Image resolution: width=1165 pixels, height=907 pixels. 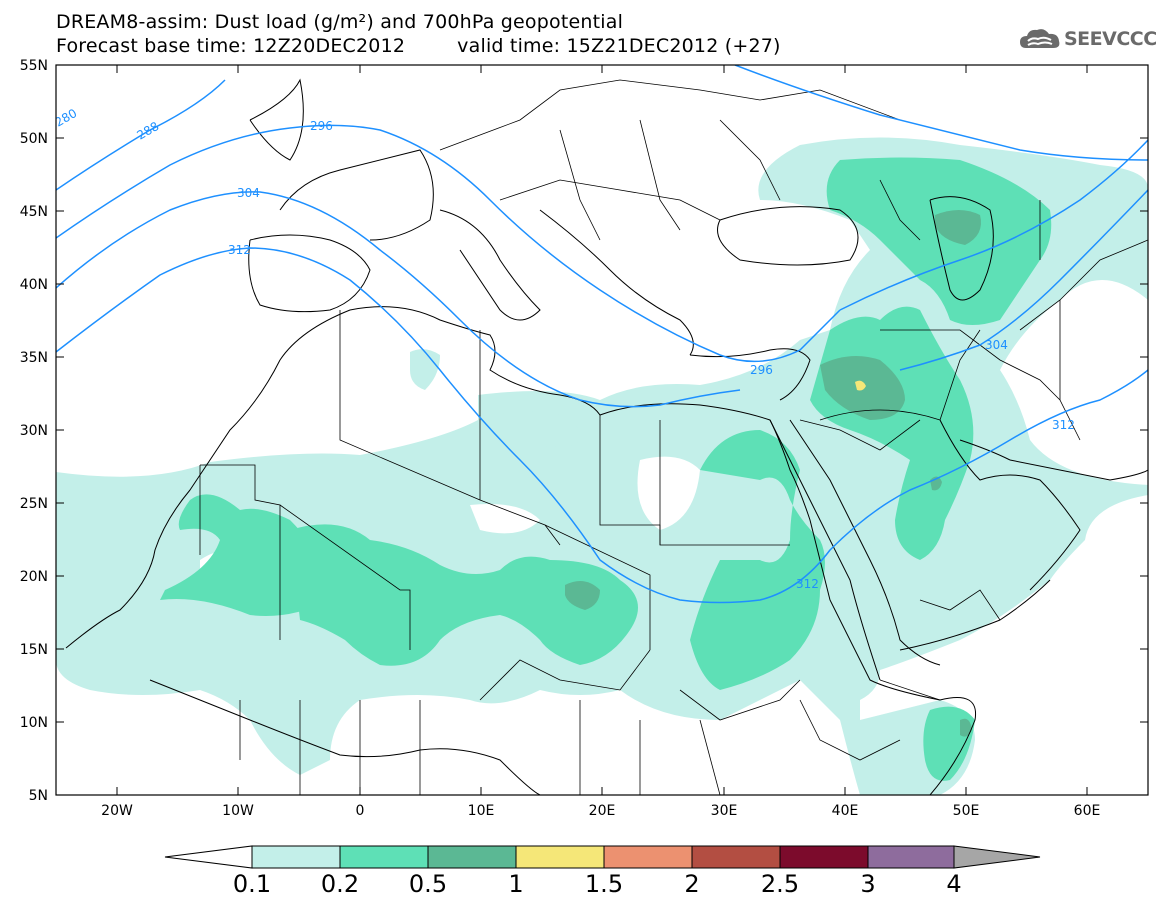 I want to click on base-time: Forecast base time: 12Z20DEC2012, so click(x=231, y=46).